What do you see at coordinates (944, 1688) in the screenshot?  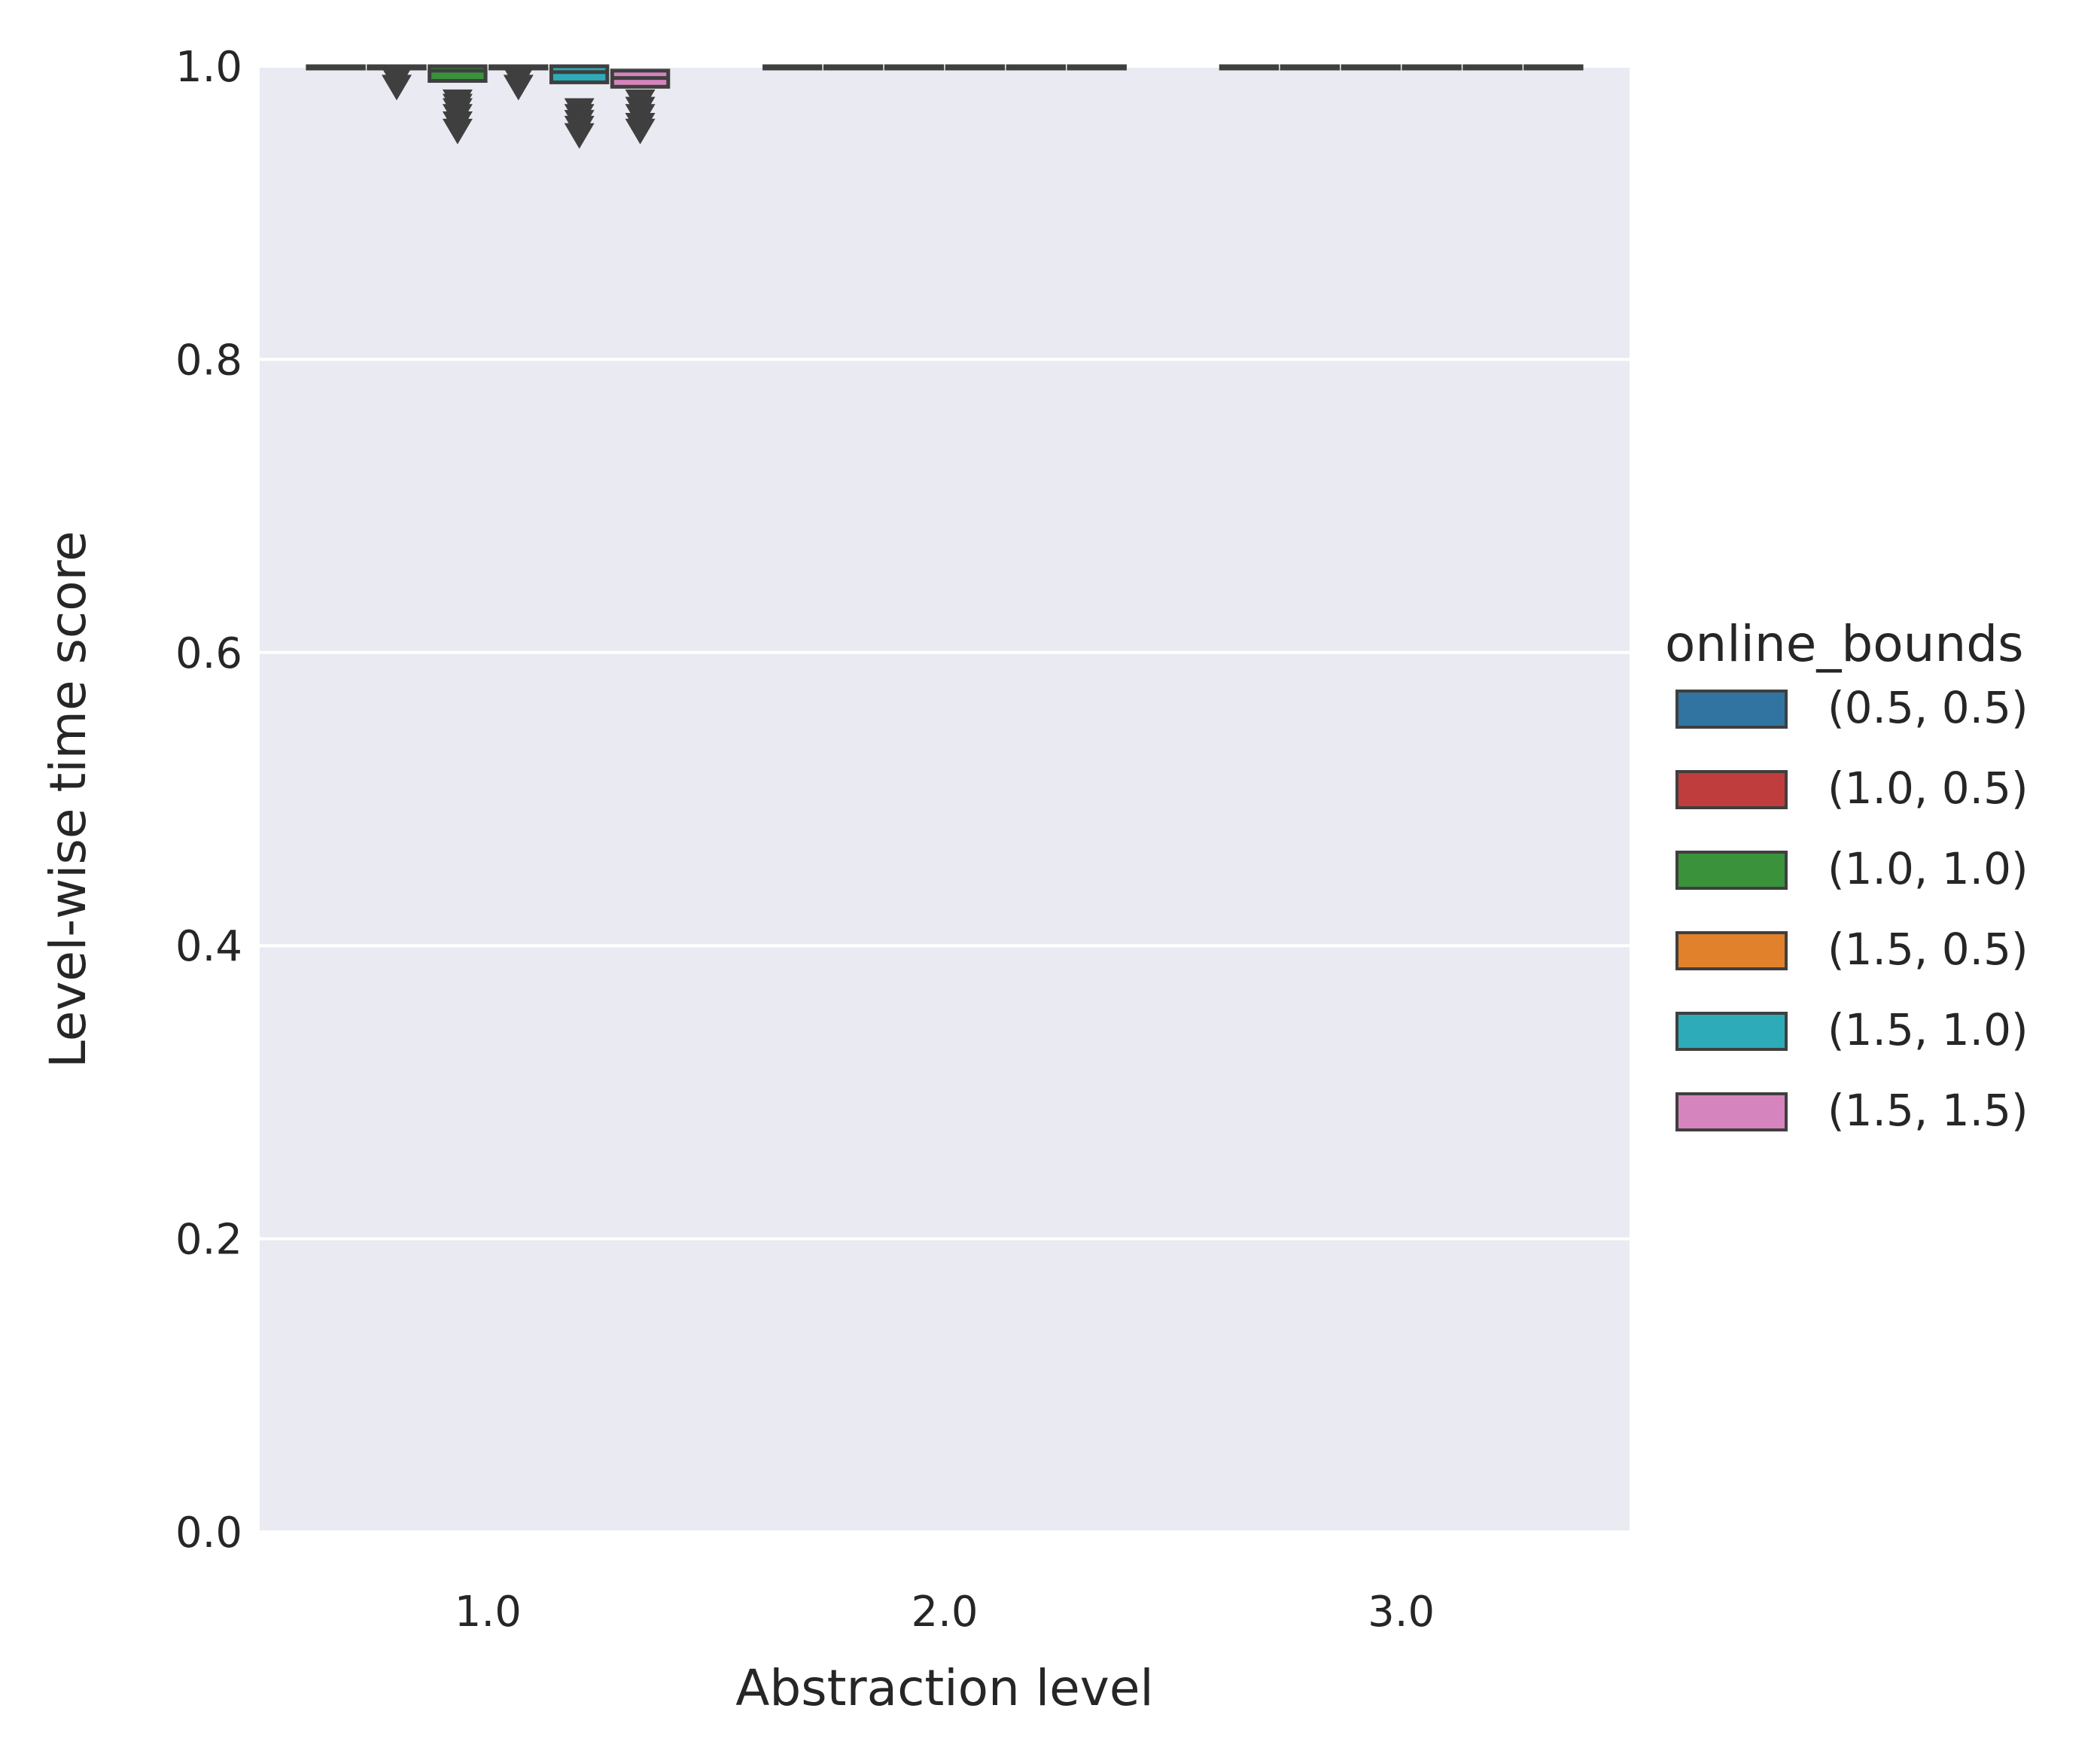 I see `x-axis-label: Abstraction level` at bounding box center [944, 1688].